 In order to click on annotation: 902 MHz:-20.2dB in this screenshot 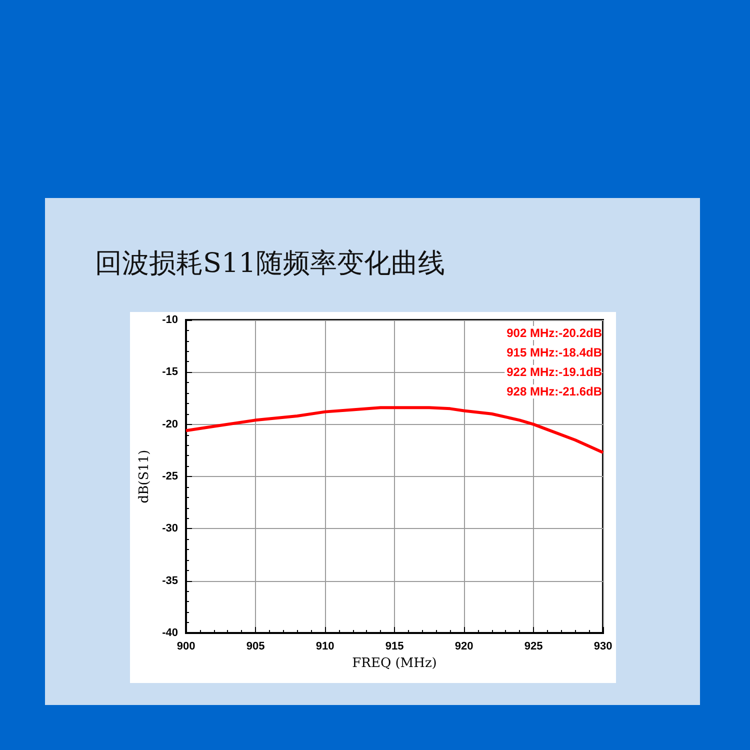, I will do `click(554, 333)`.